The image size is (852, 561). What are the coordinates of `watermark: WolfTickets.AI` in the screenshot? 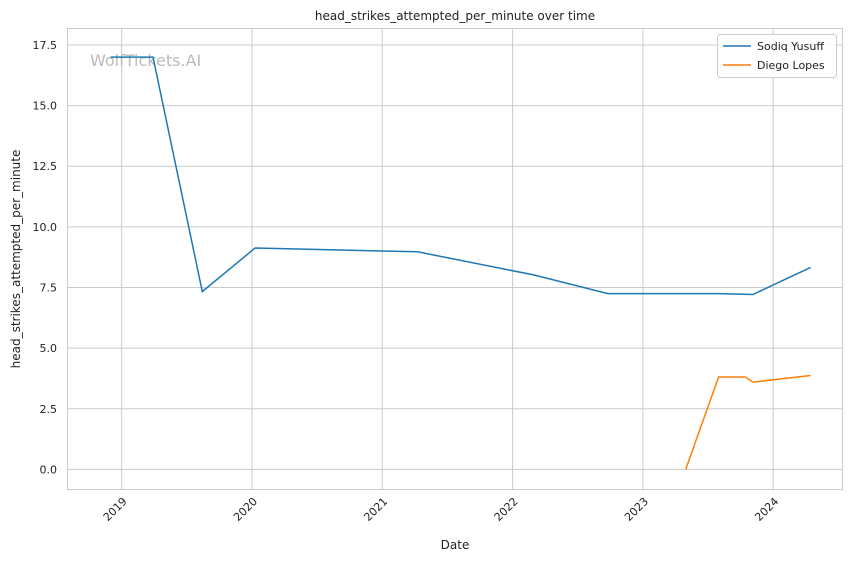 It's located at (145, 60).